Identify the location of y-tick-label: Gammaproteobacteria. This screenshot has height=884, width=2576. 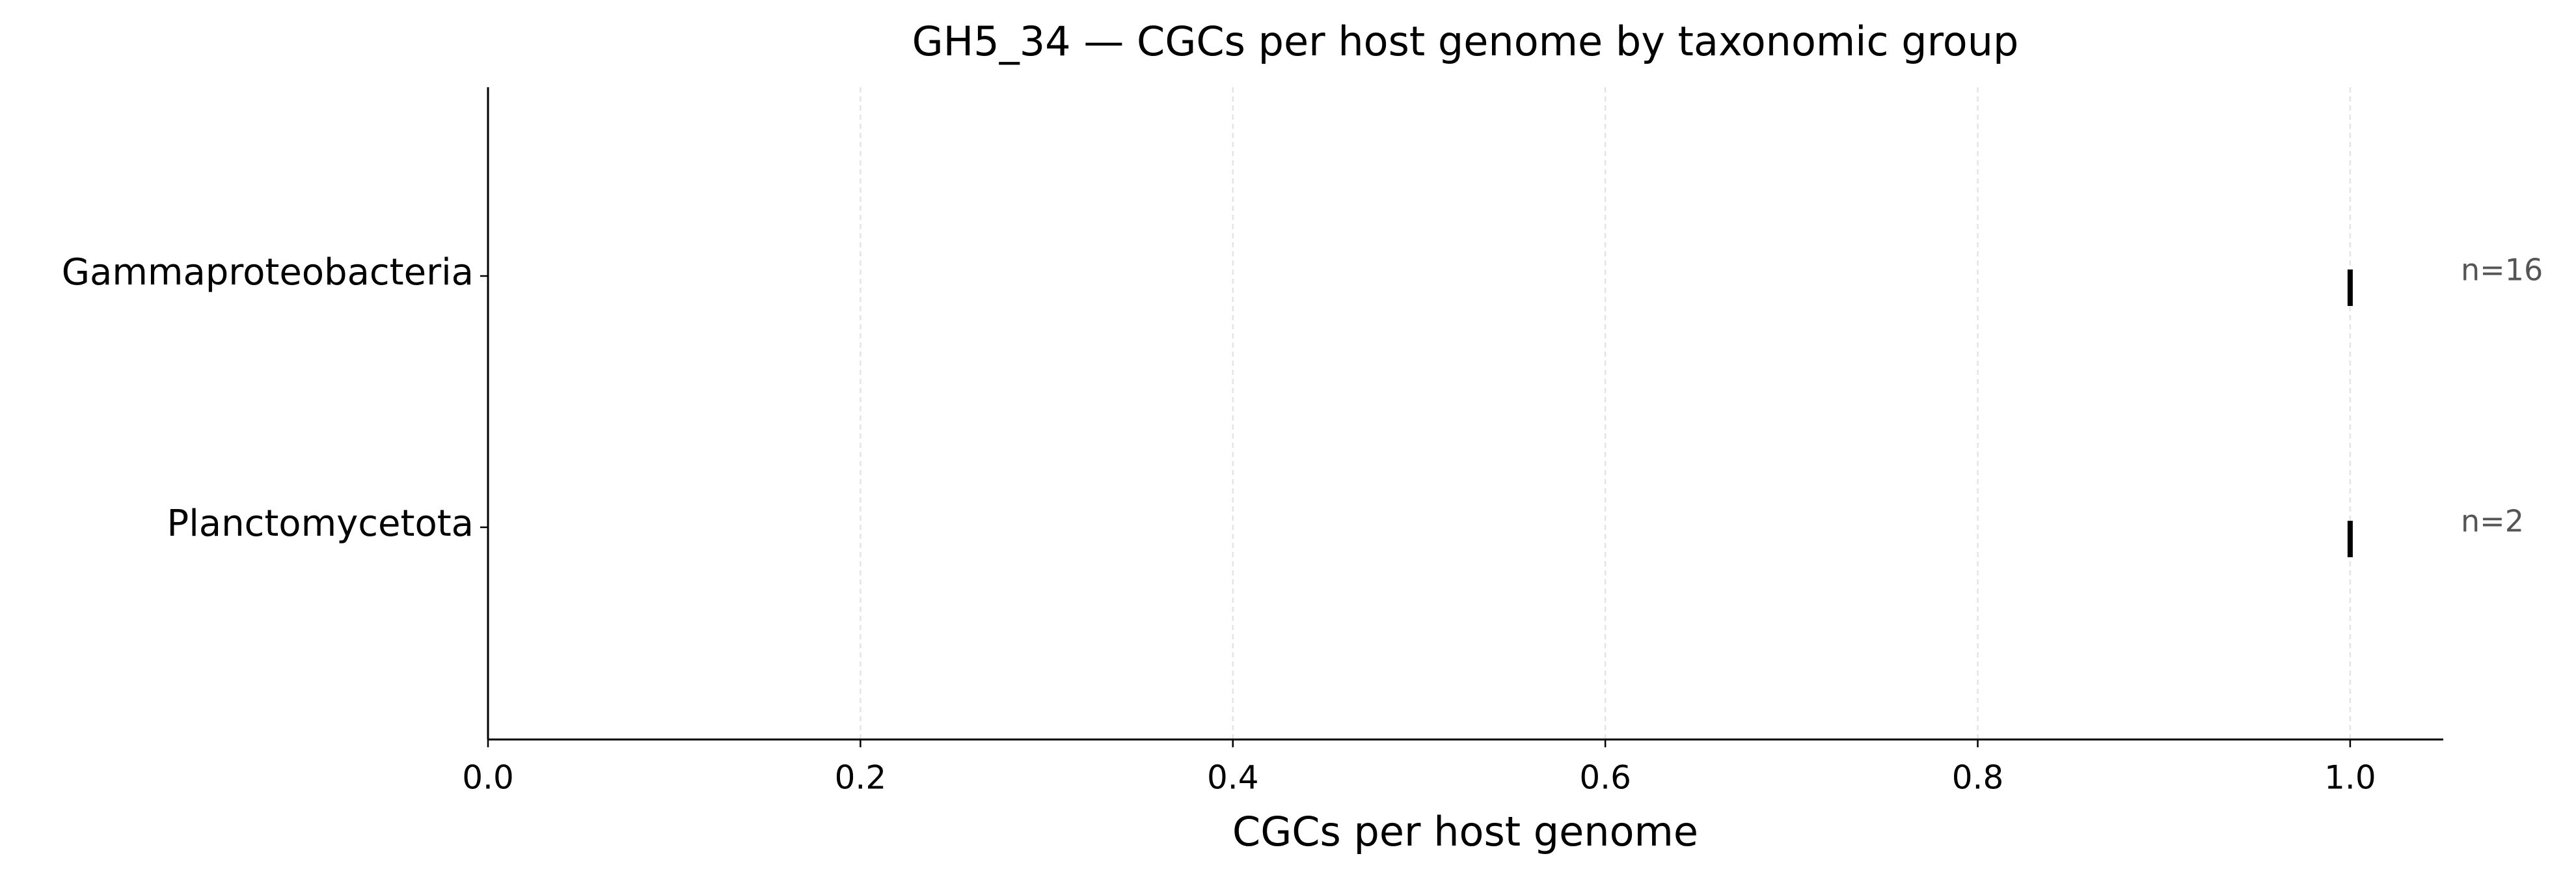
(268, 273).